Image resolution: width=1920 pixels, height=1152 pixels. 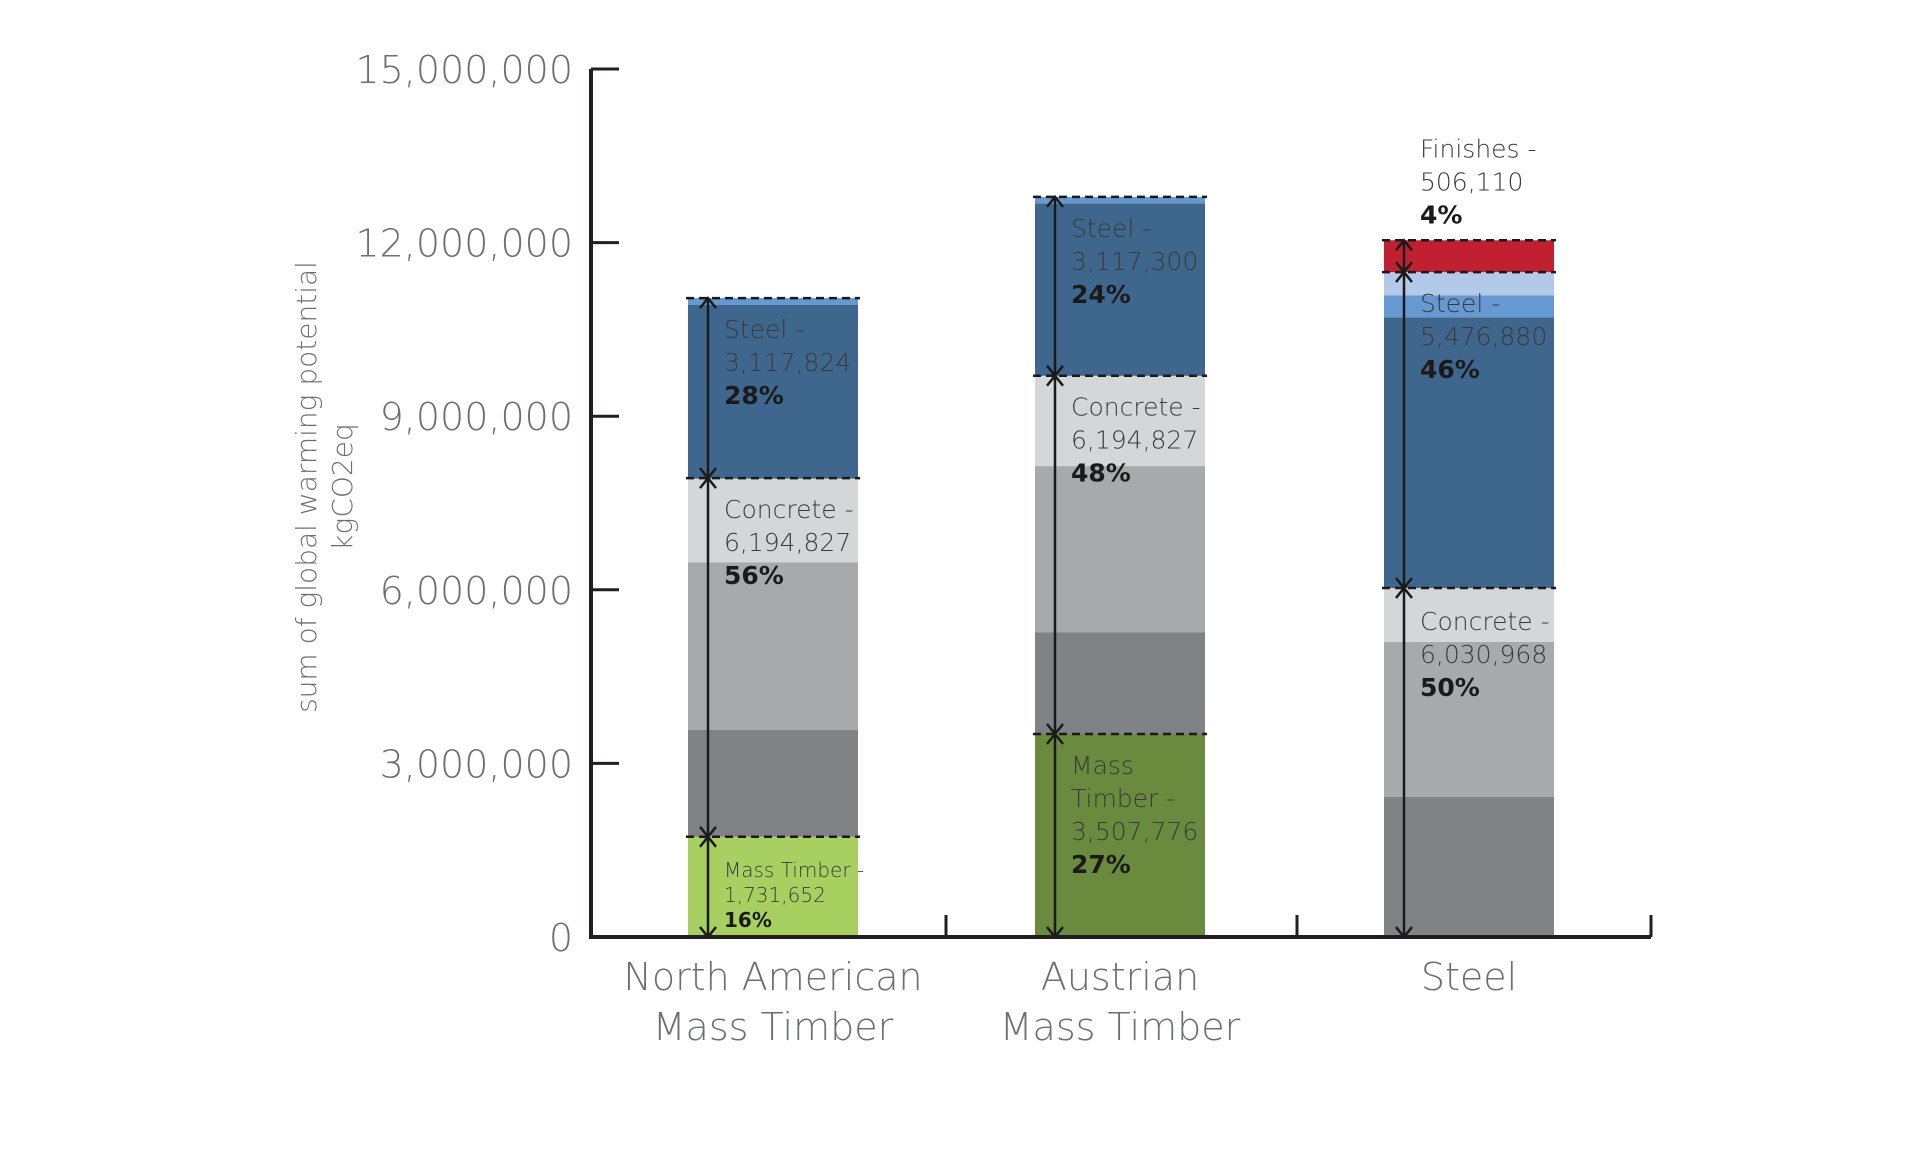 What do you see at coordinates (1471, 181) in the screenshot?
I see `annotation-label: 506,110` at bounding box center [1471, 181].